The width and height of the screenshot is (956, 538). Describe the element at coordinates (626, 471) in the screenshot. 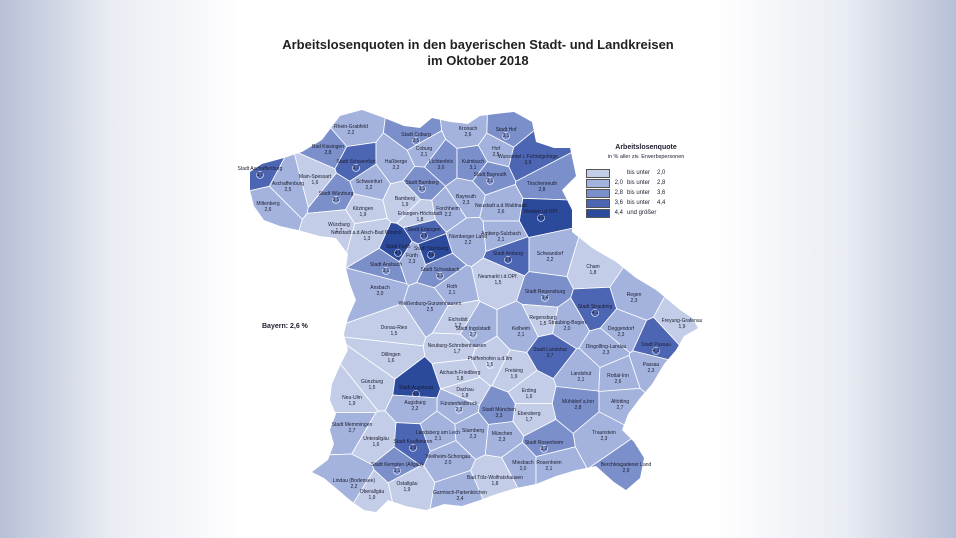

I see `district-value: 2,9` at that location.